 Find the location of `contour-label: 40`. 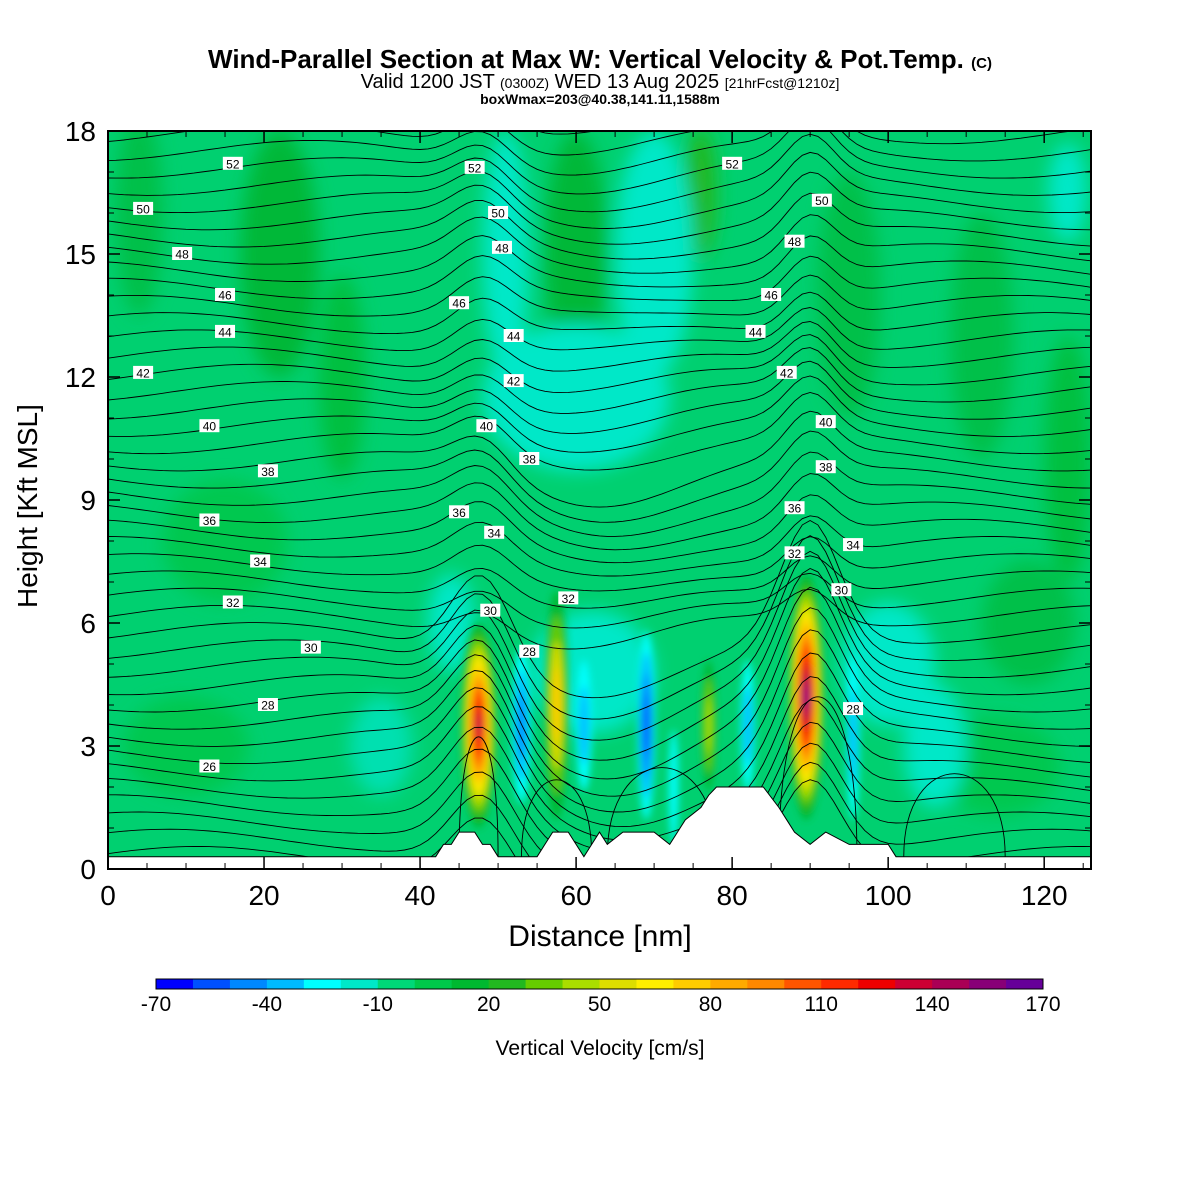

contour-label: 40 is located at coordinates (209, 426).